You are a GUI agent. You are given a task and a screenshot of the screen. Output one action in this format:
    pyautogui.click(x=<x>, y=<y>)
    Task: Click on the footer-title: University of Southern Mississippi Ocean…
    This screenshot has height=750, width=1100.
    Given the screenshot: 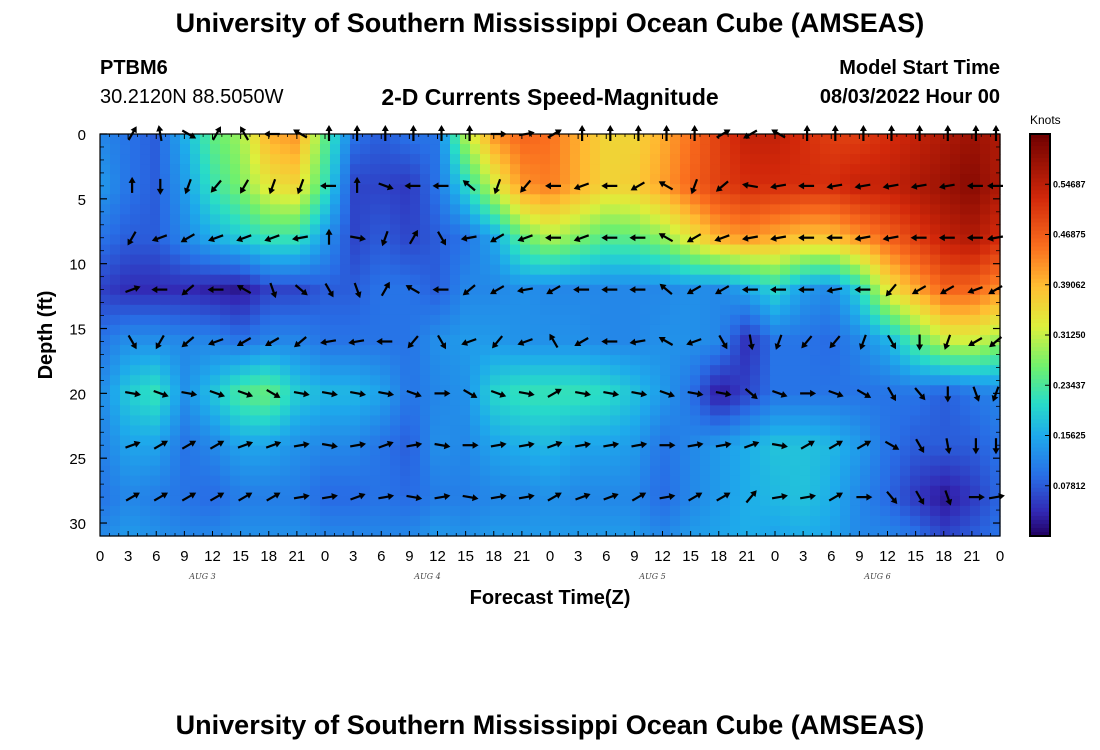 What is the action you would take?
    pyautogui.click(x=550, y=725)
    